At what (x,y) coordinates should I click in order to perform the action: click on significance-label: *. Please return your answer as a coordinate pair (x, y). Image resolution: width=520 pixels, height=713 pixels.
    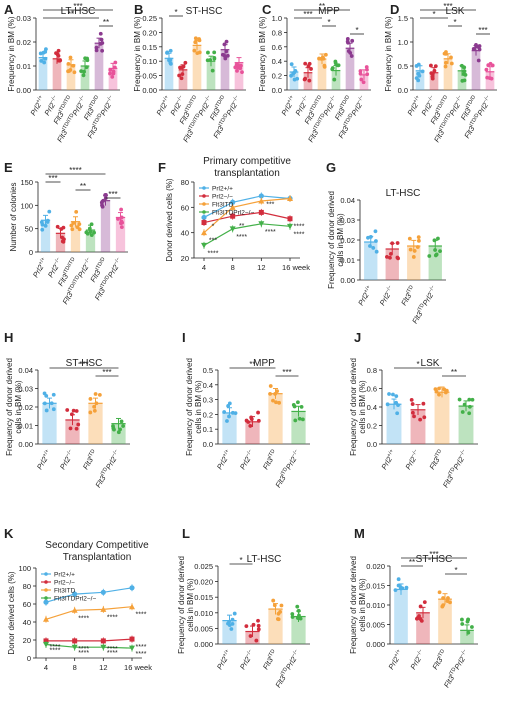
    Looking at the image, I should click on (455, 570).